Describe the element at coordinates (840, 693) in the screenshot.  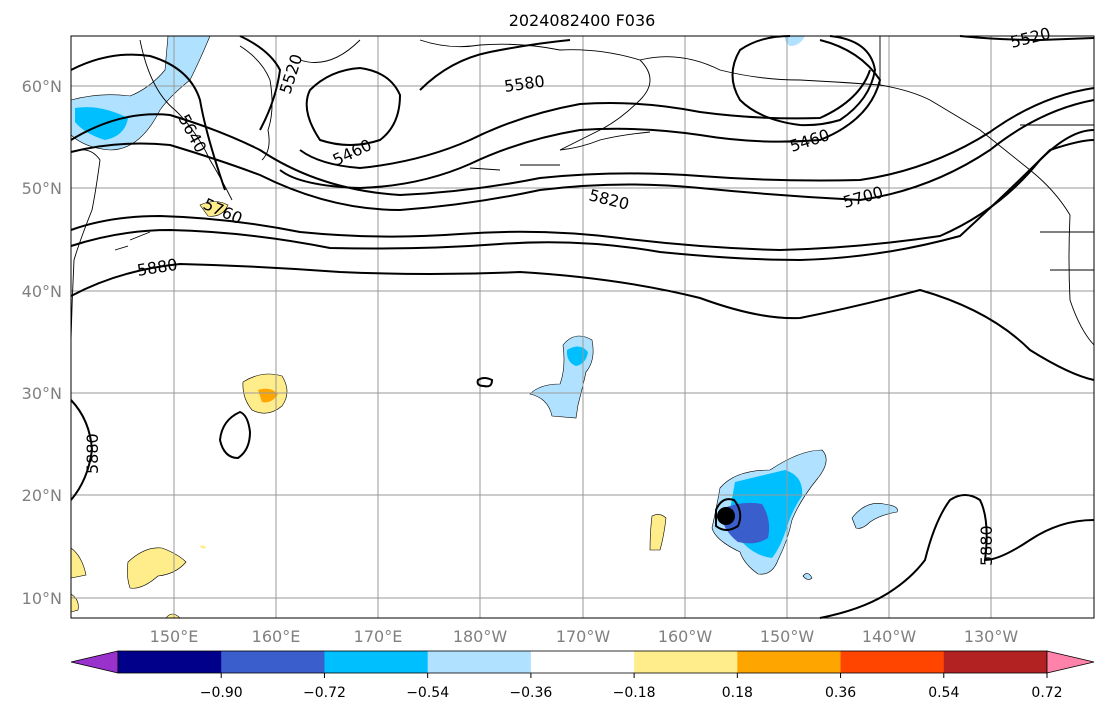
I see `colorbar-tick-label: 0.36` at that location.